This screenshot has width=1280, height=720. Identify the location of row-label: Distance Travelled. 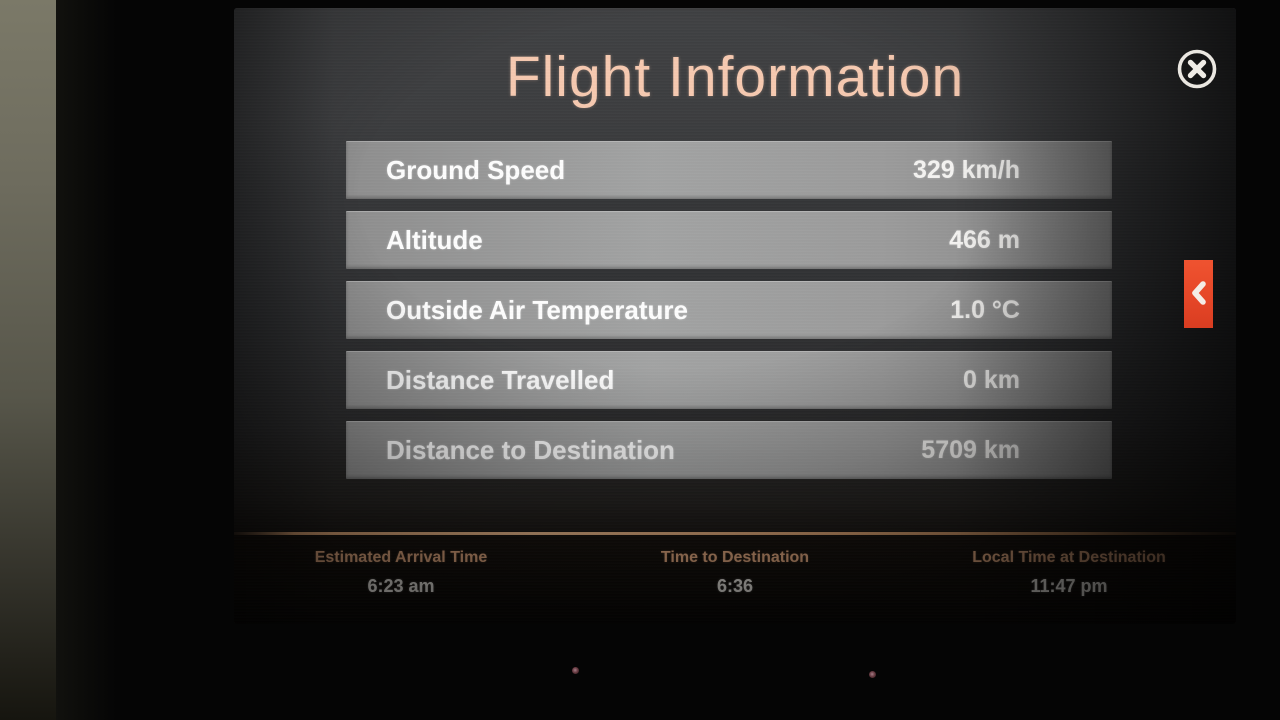
(500, 379).